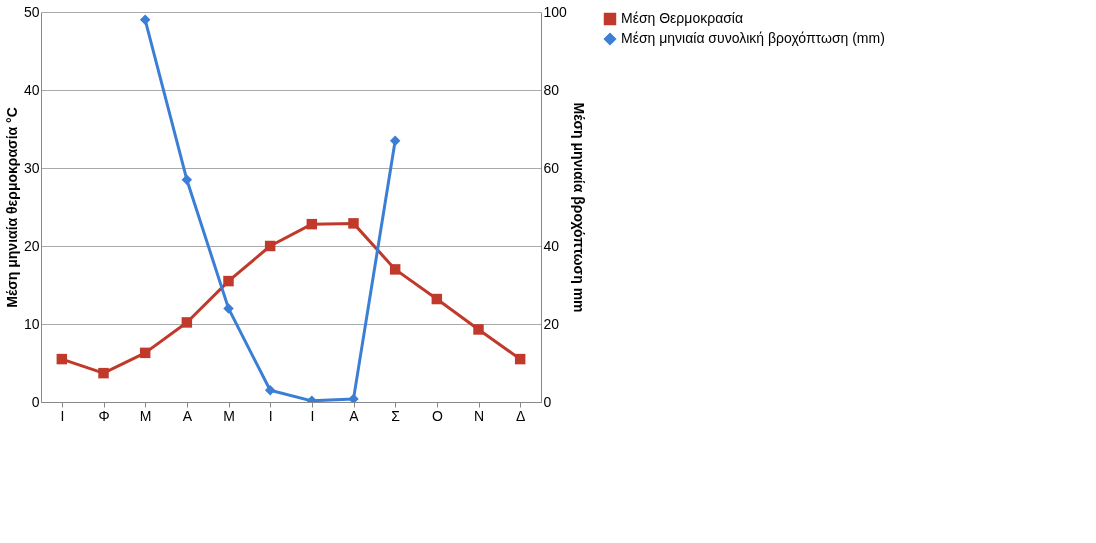 This screenshot has height=543, width=1096. What do you see at coordinates (396, 415) in the screenshot?
I see `x-tick-label: Σ` at bounding box center [396, 415].